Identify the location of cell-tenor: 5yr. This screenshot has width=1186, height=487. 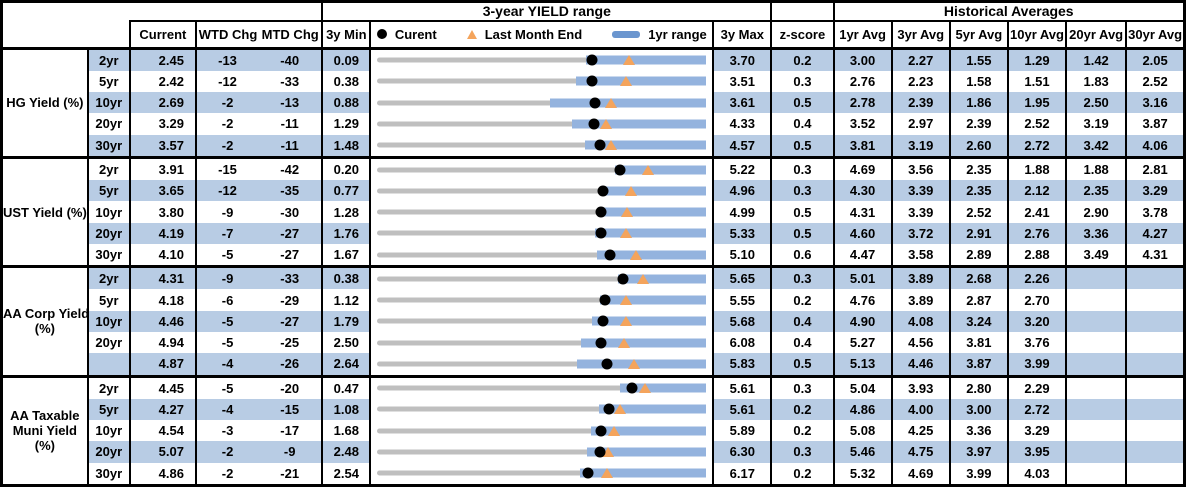
(108, 409).